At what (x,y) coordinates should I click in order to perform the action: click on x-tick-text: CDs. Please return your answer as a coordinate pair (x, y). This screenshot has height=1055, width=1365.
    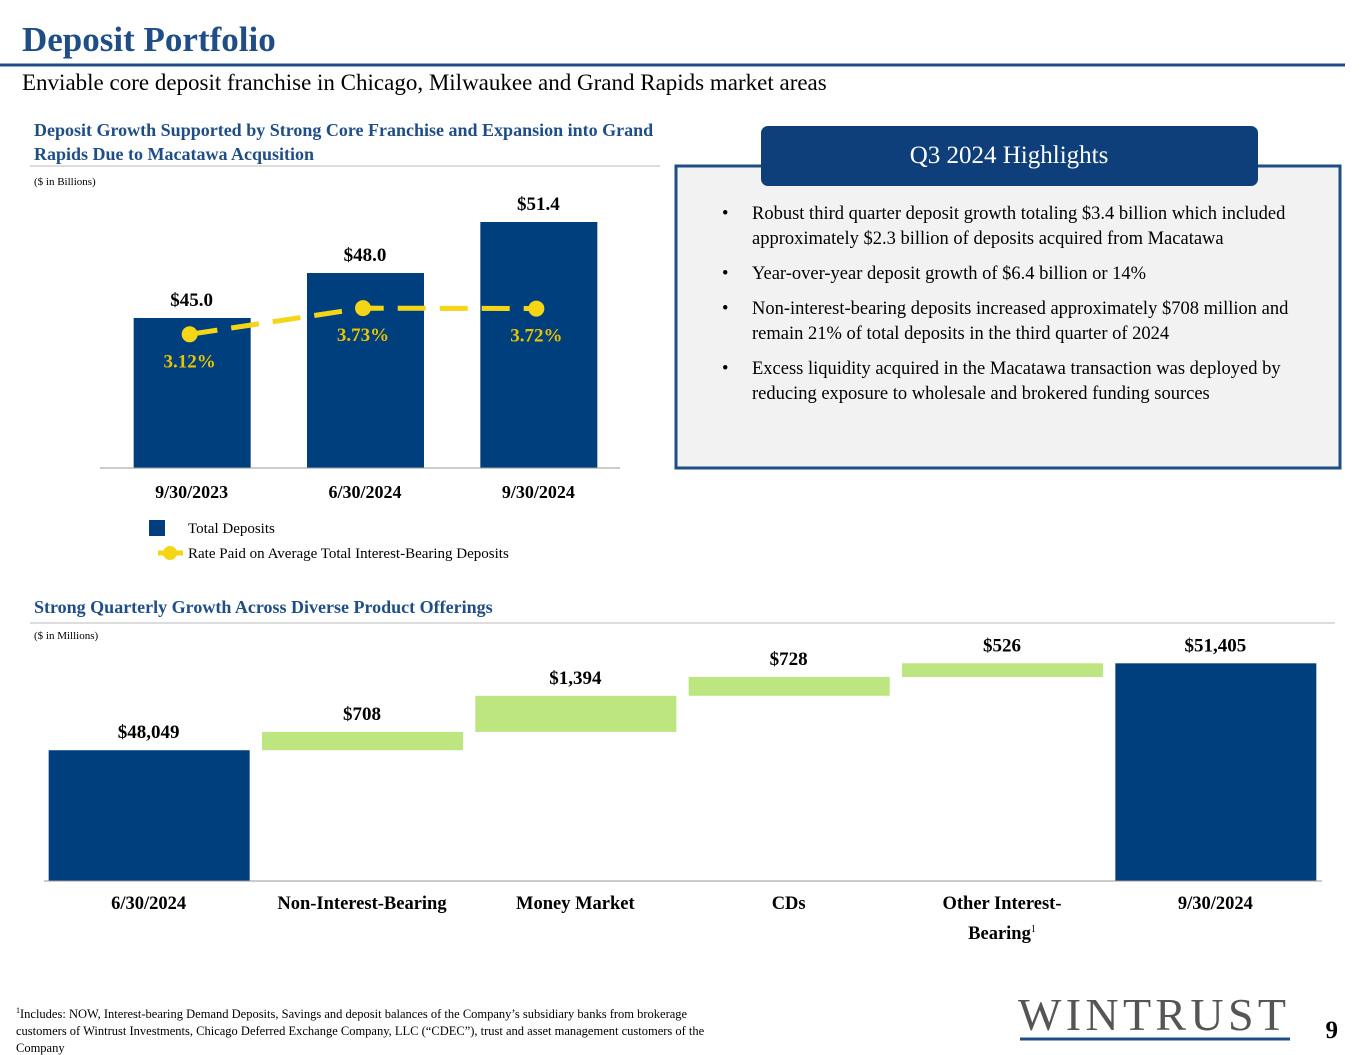
    Looking at the image, I should click on (788, 904).